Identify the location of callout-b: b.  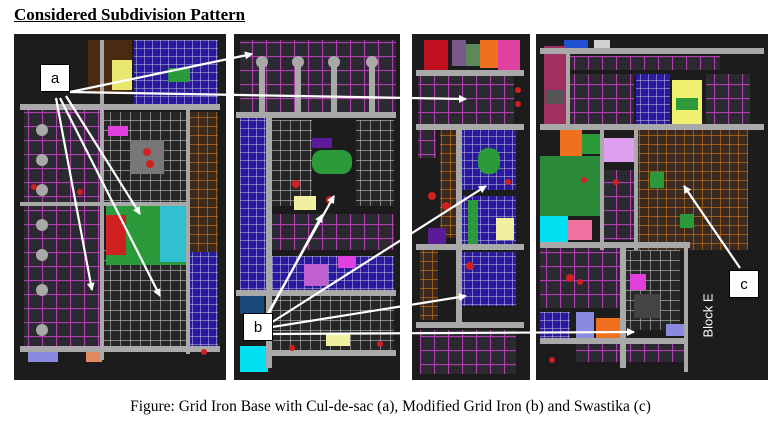
(258, 327).